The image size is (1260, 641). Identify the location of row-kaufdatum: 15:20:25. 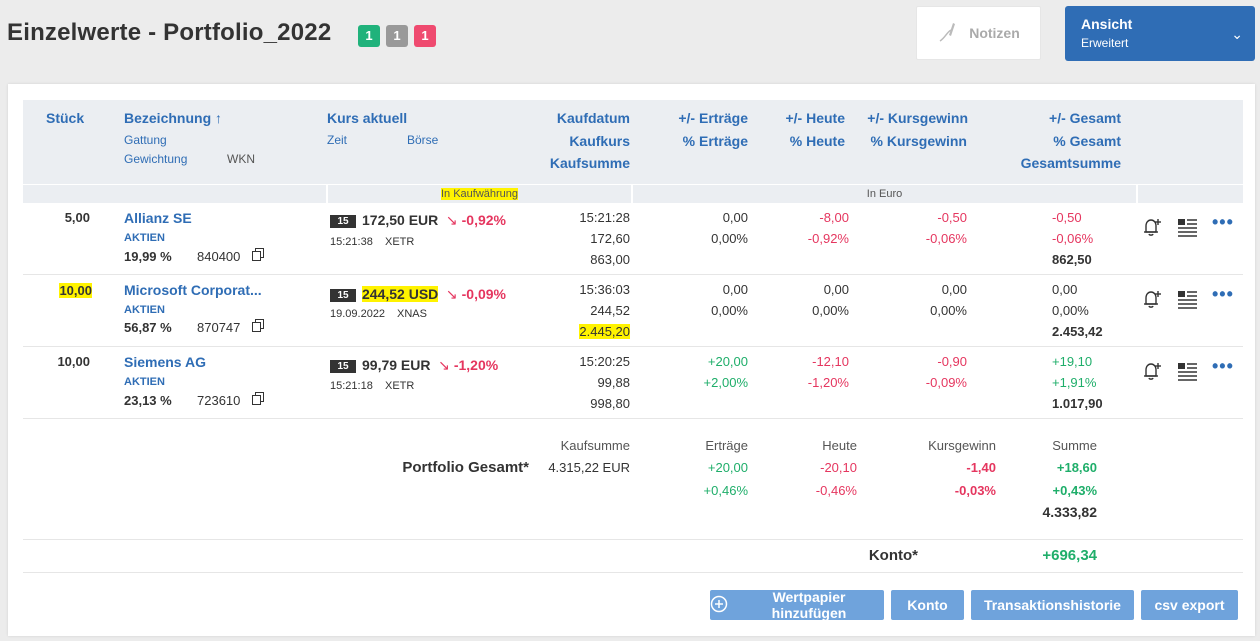
(604, 361).